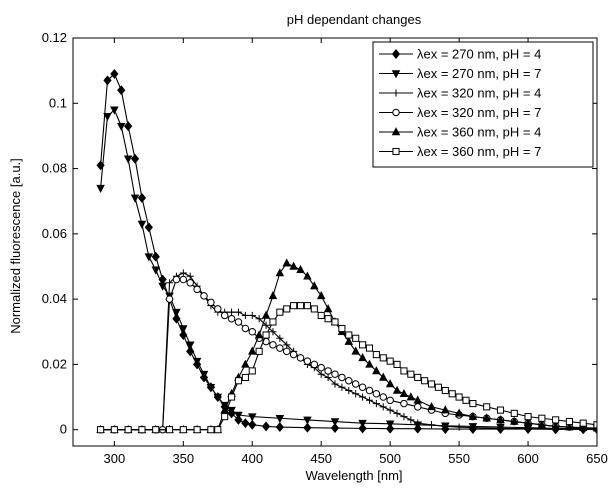  What do you see at coordinates (54, 233) in the screenshot?
I see `y-tick-label: 0.06` at bounding box center [54, 233].